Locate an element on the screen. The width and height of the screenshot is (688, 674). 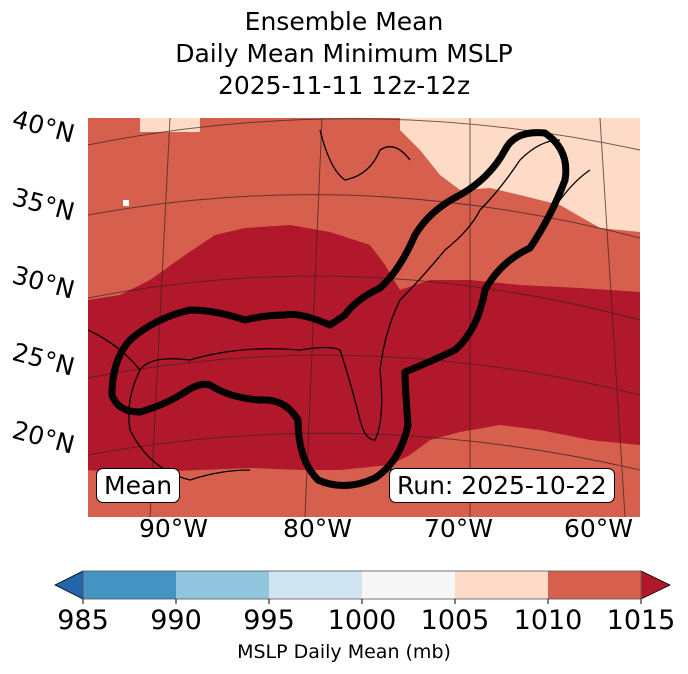
lat-label-30: 30°N is located at coordinates (43, 282).